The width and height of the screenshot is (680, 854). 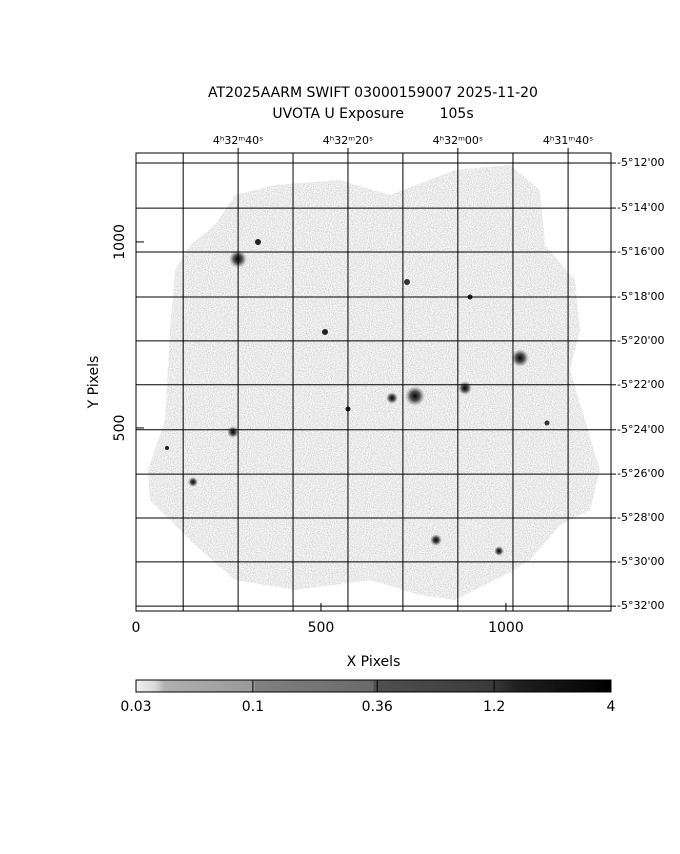 I want to click on y-tick-label: 500, so click(x=120, y=428).